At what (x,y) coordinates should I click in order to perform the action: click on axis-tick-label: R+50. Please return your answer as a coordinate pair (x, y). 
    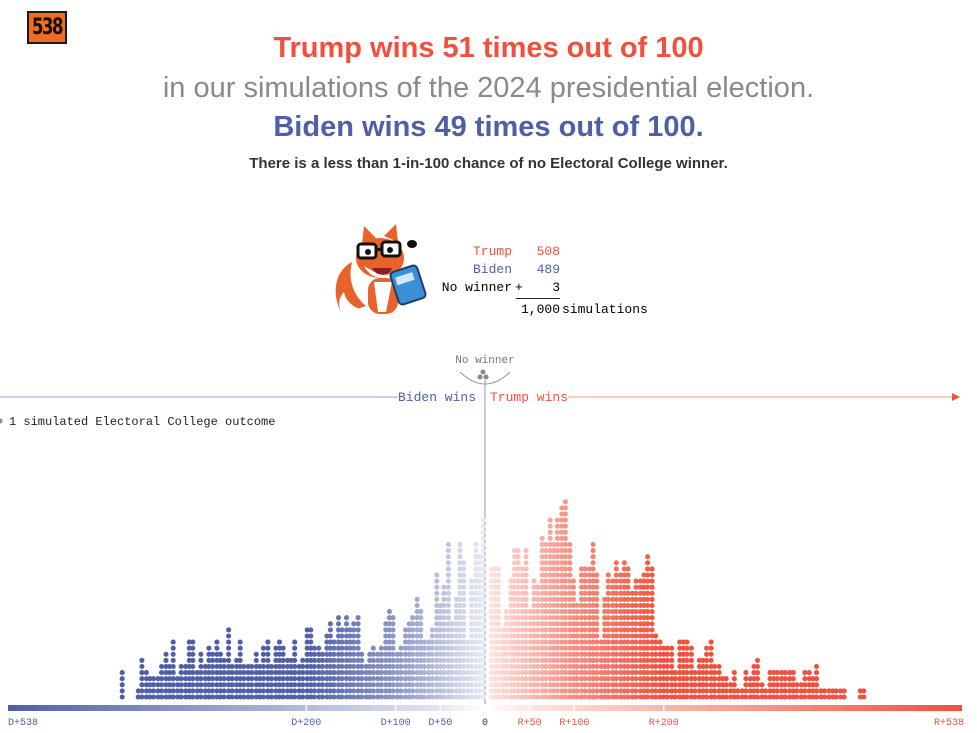
    Looking at the image, I should click on (530, 723).